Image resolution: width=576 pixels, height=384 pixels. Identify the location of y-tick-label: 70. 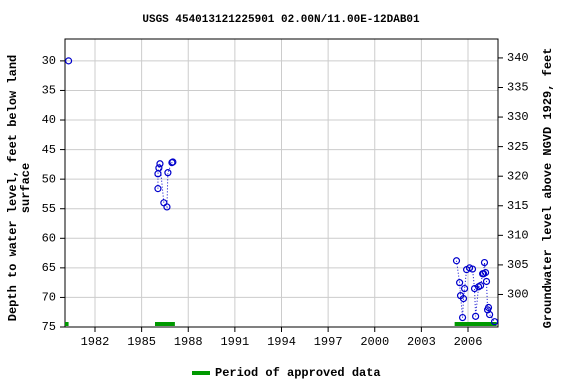
(49, 298).